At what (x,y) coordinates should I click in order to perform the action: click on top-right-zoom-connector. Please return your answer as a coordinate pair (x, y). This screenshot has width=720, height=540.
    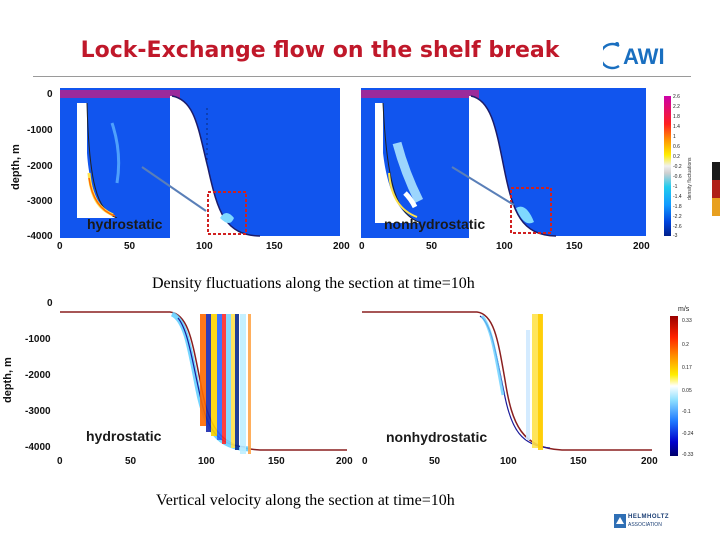
    Looking at the image, I should click on (483, 186).